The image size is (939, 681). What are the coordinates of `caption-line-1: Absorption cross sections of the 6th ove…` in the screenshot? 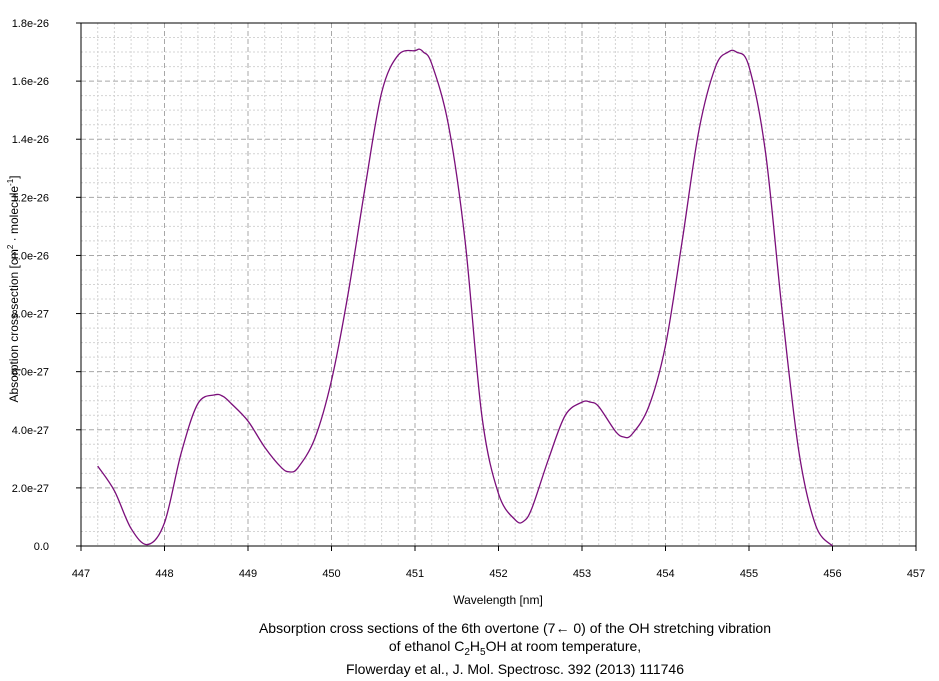 It's located at (515, 628).